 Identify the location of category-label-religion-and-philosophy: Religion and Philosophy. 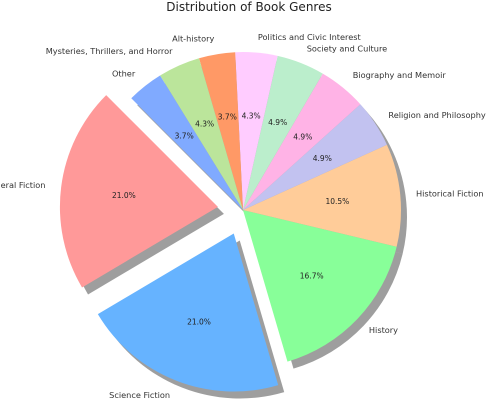
(437, 115).